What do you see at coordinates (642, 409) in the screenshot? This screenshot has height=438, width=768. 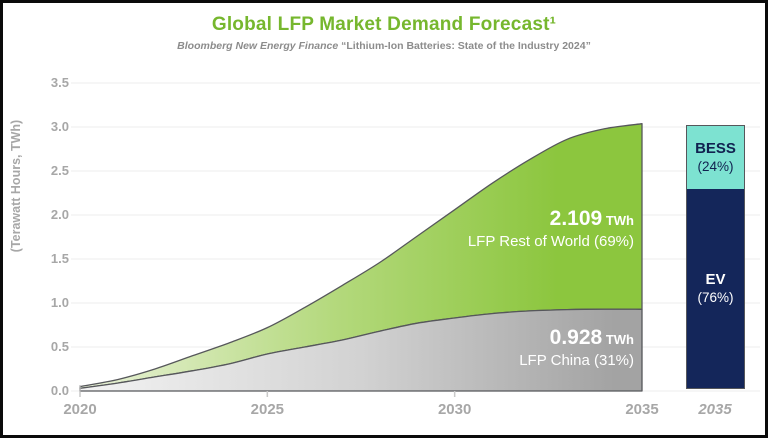 I see `x-tick-label: 2035` at bounding box center [642, 409].